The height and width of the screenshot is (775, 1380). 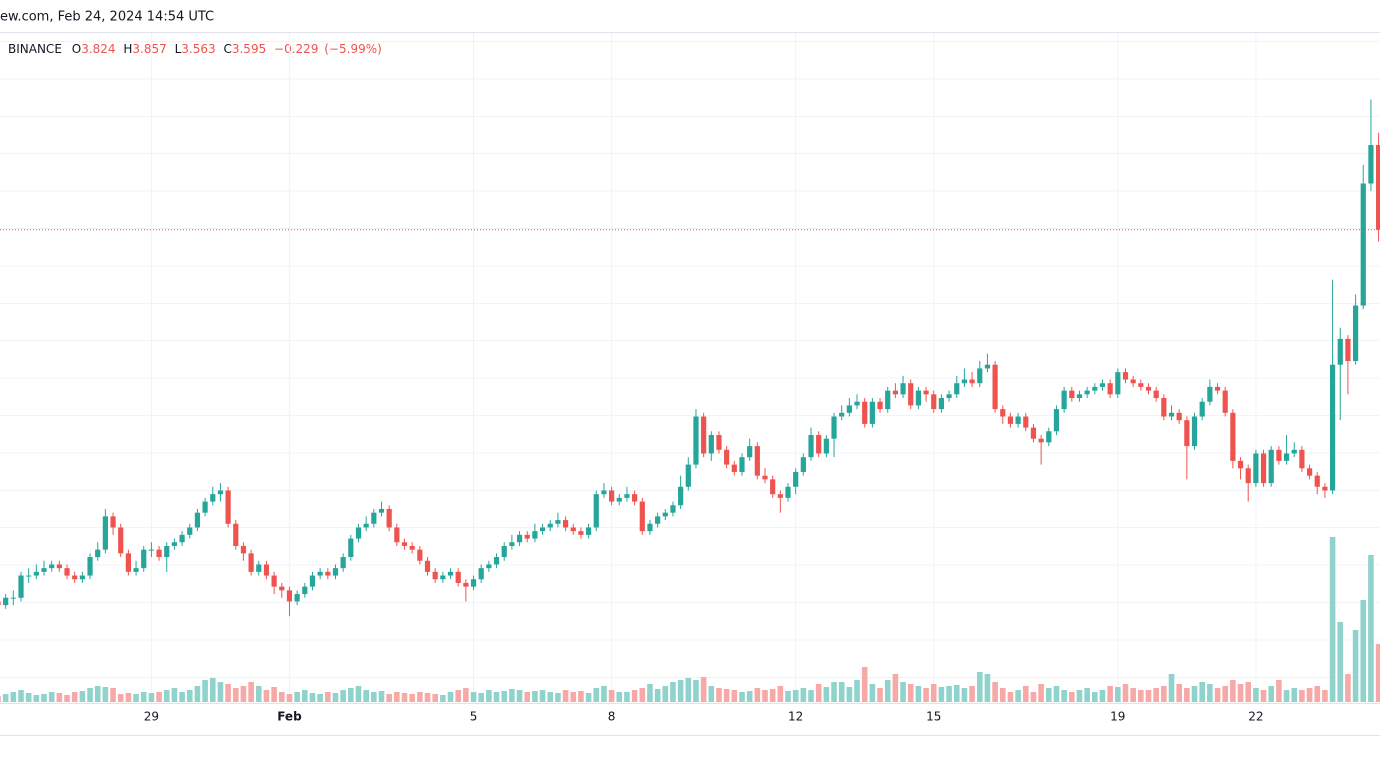 I want to click on legend-key: C, so click(x=227, y=49).